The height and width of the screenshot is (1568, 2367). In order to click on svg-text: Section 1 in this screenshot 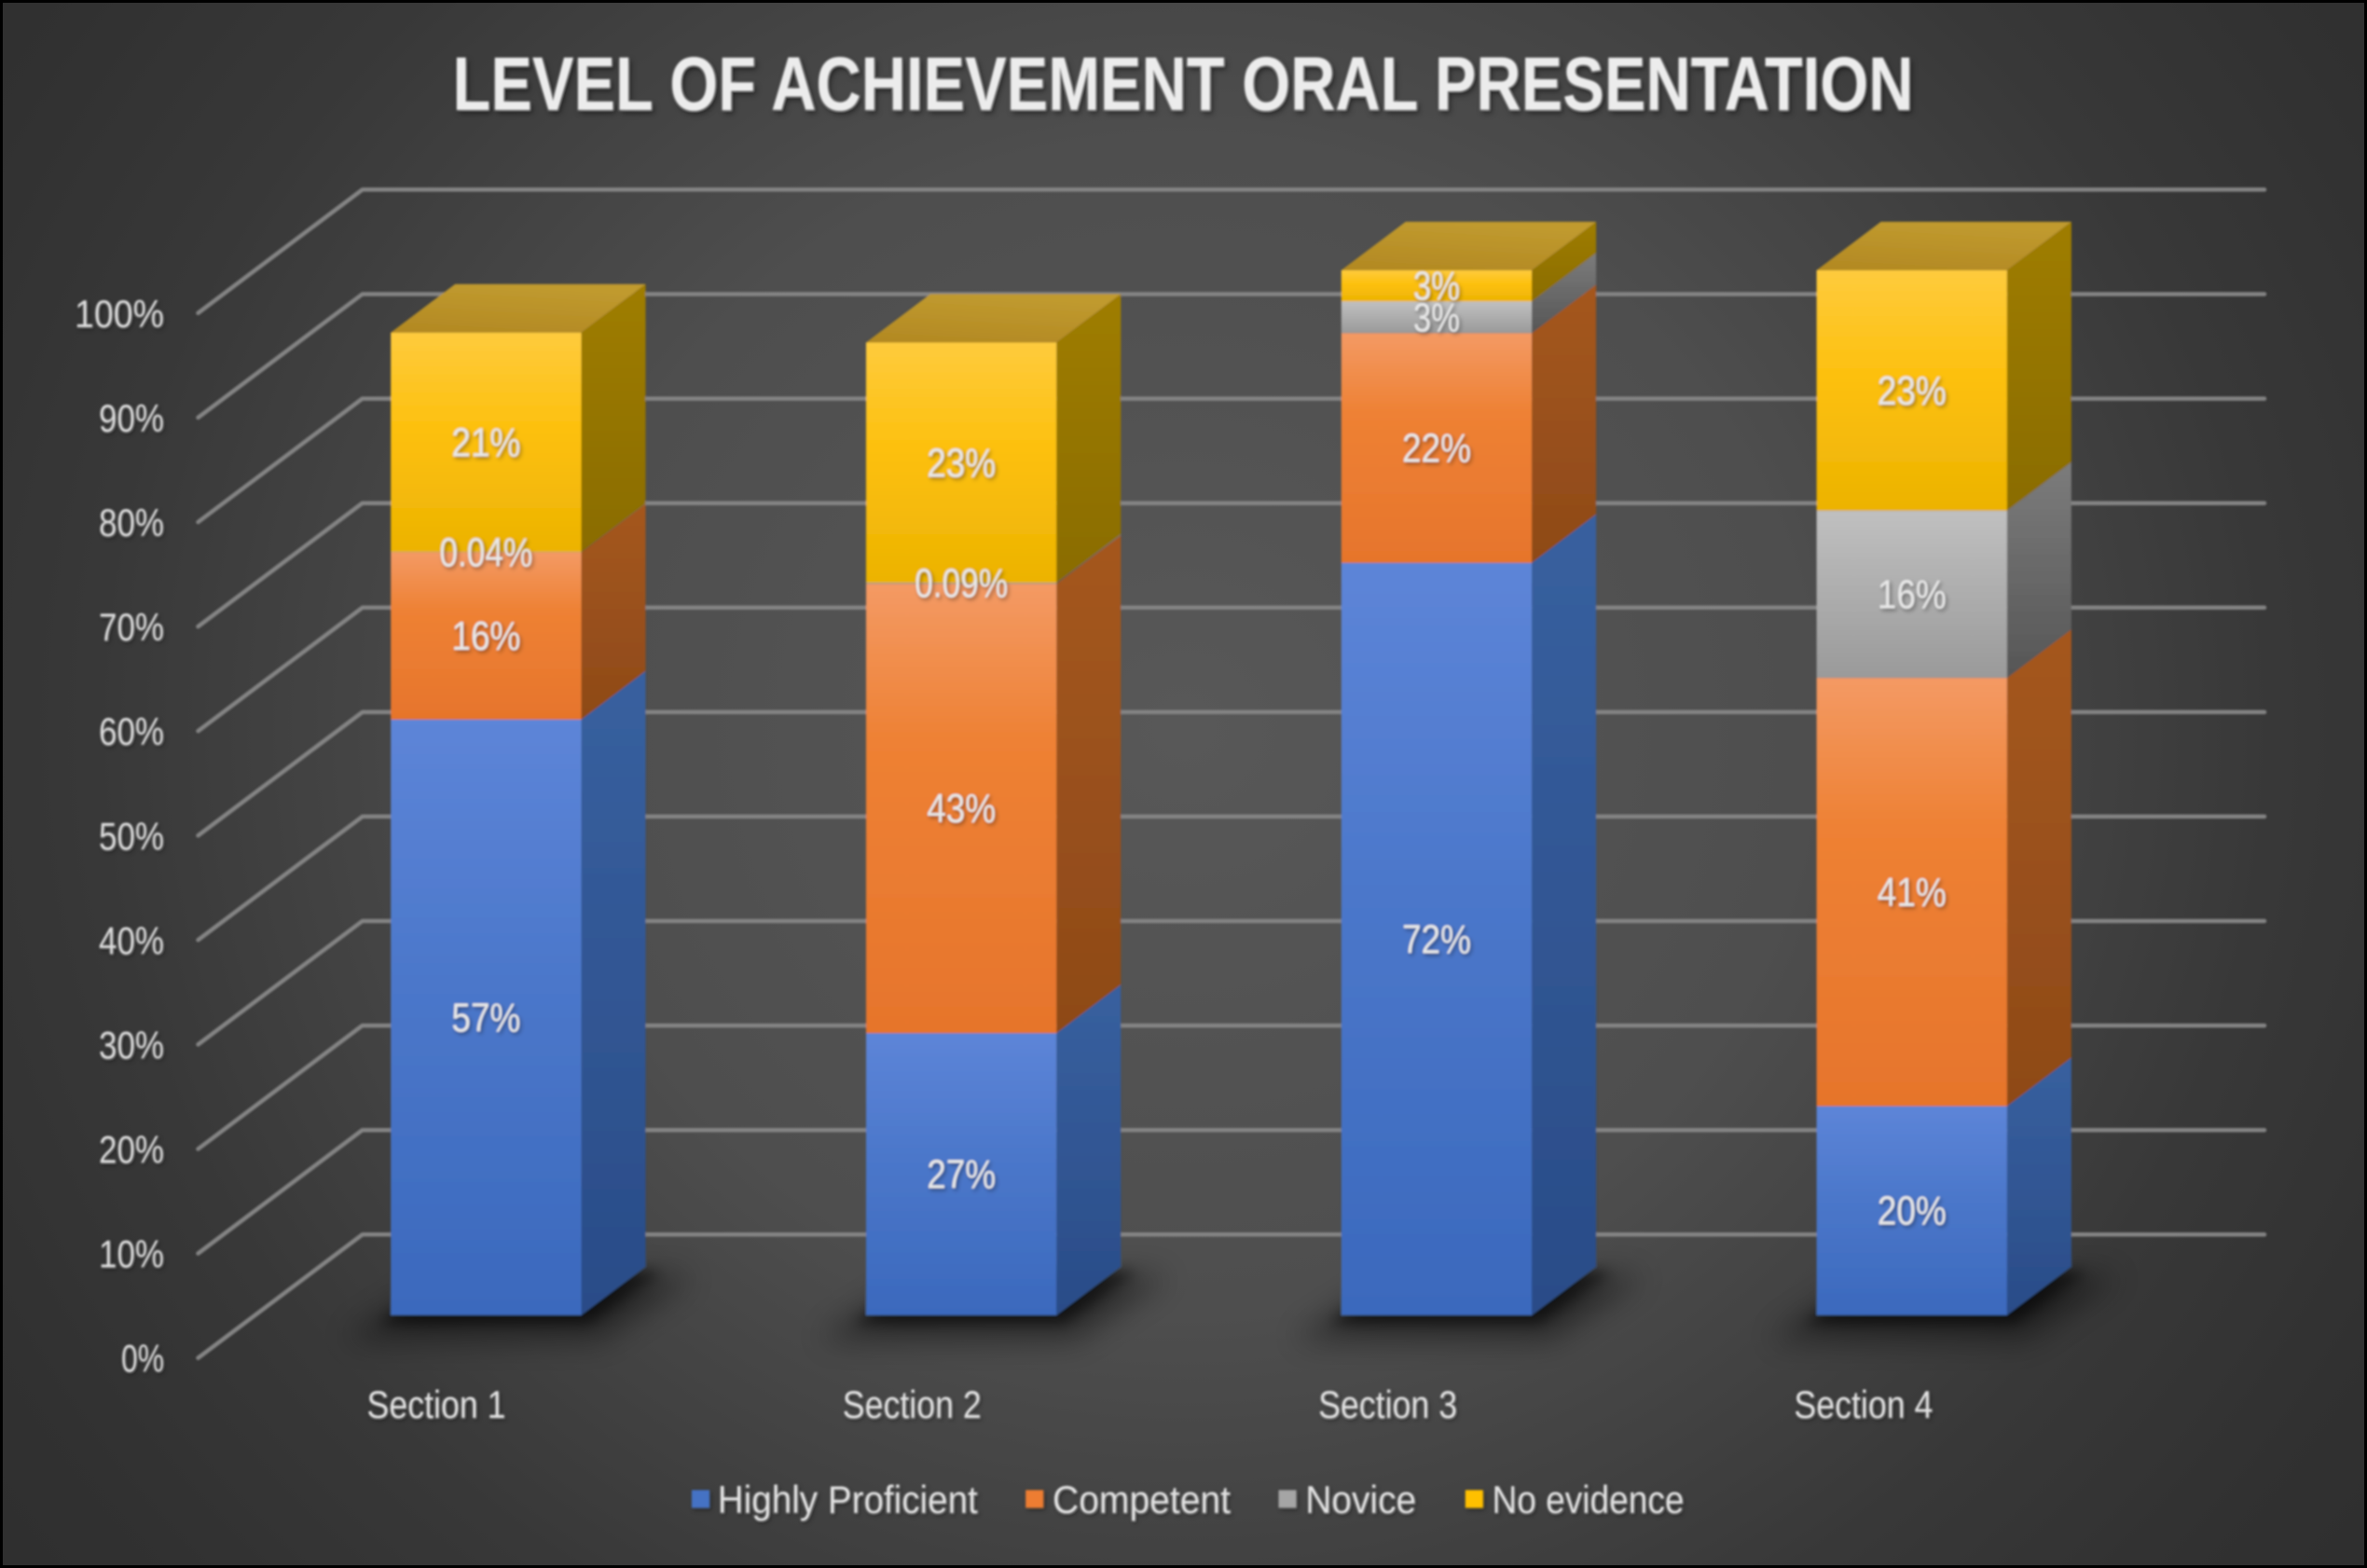, I will do `click(436, 1404)`.